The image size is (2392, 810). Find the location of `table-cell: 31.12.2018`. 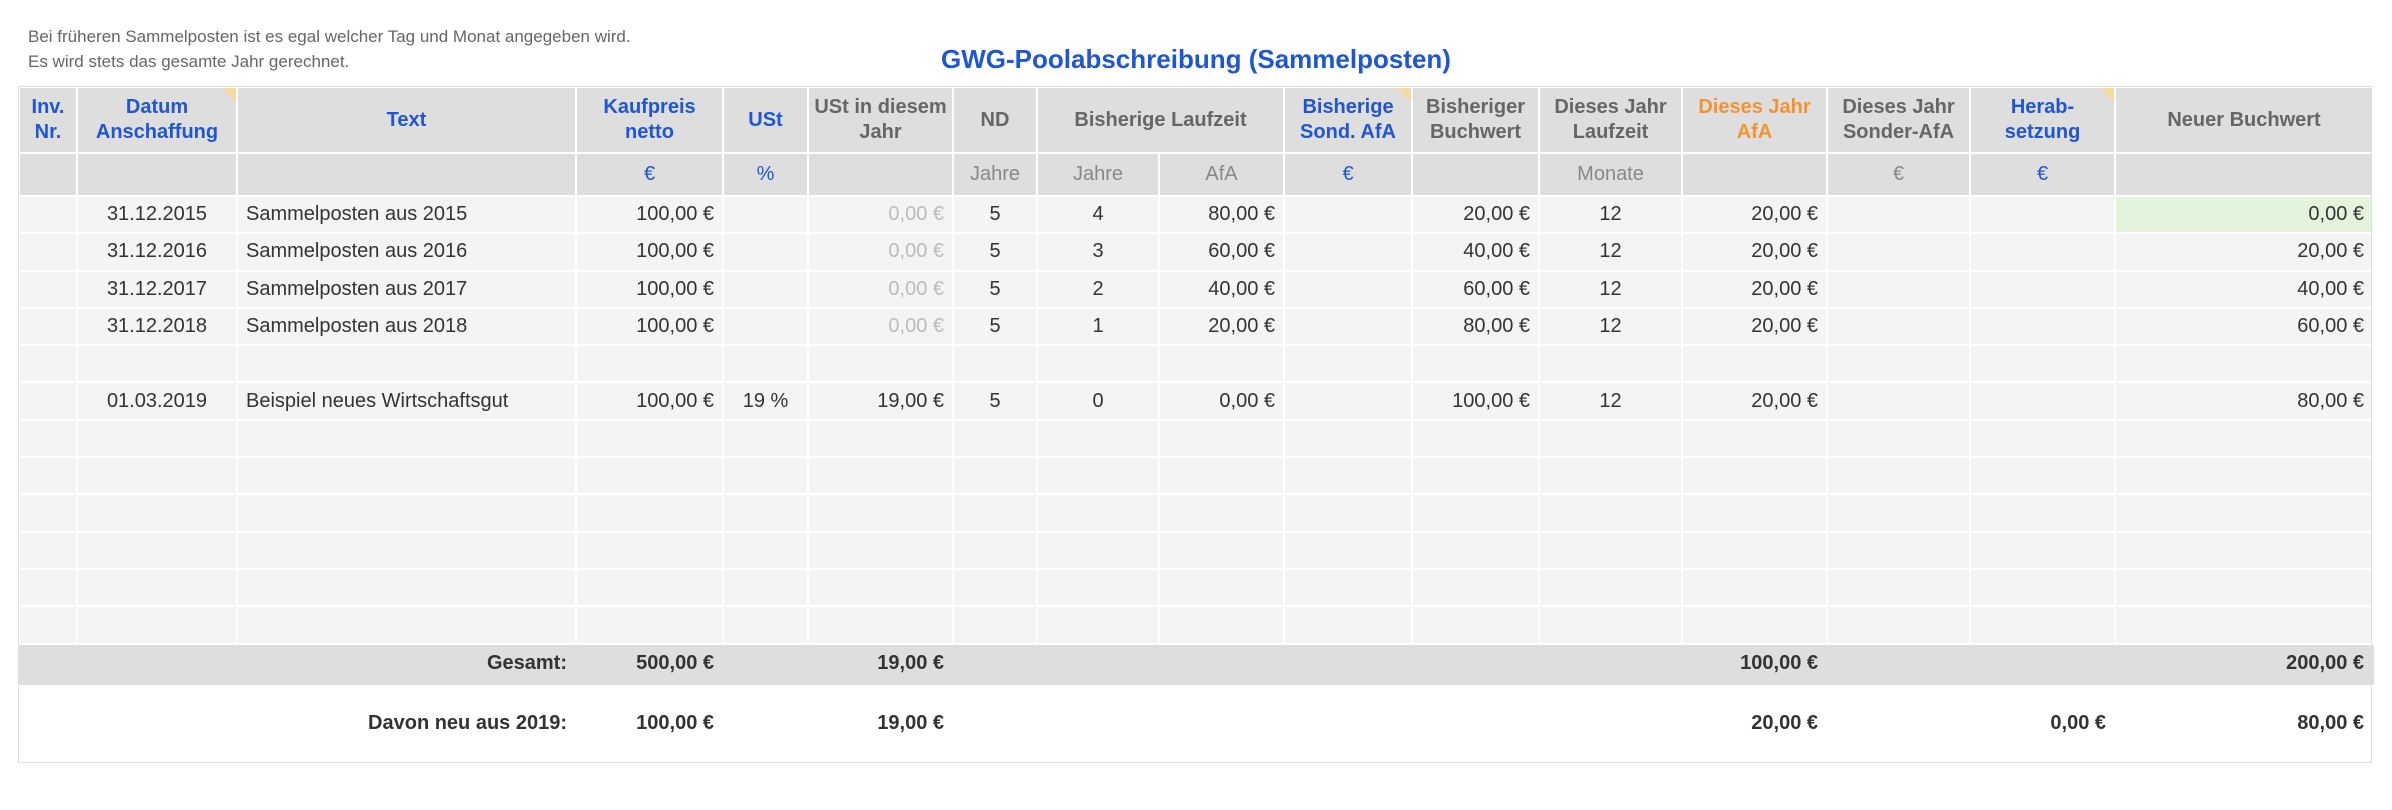

table-cell: 31.12.2018 is located at coordinates (157, 326).